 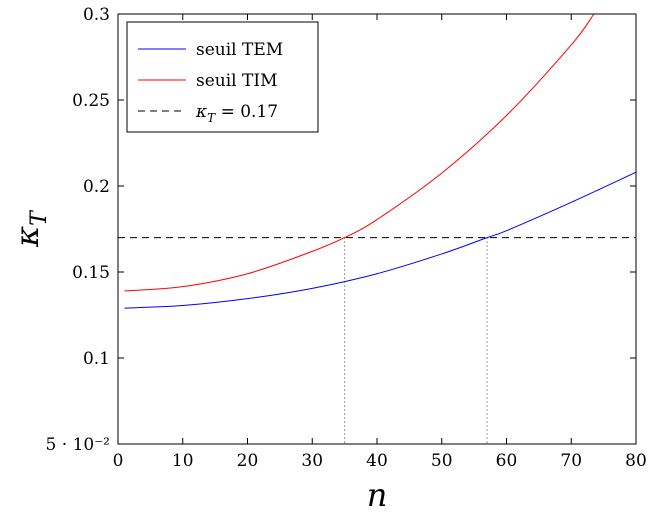 What do you see at coordinates (91, 101) in the screenshot?
I see `y-tick-label: 0.25` at bounding box center [91, 101].